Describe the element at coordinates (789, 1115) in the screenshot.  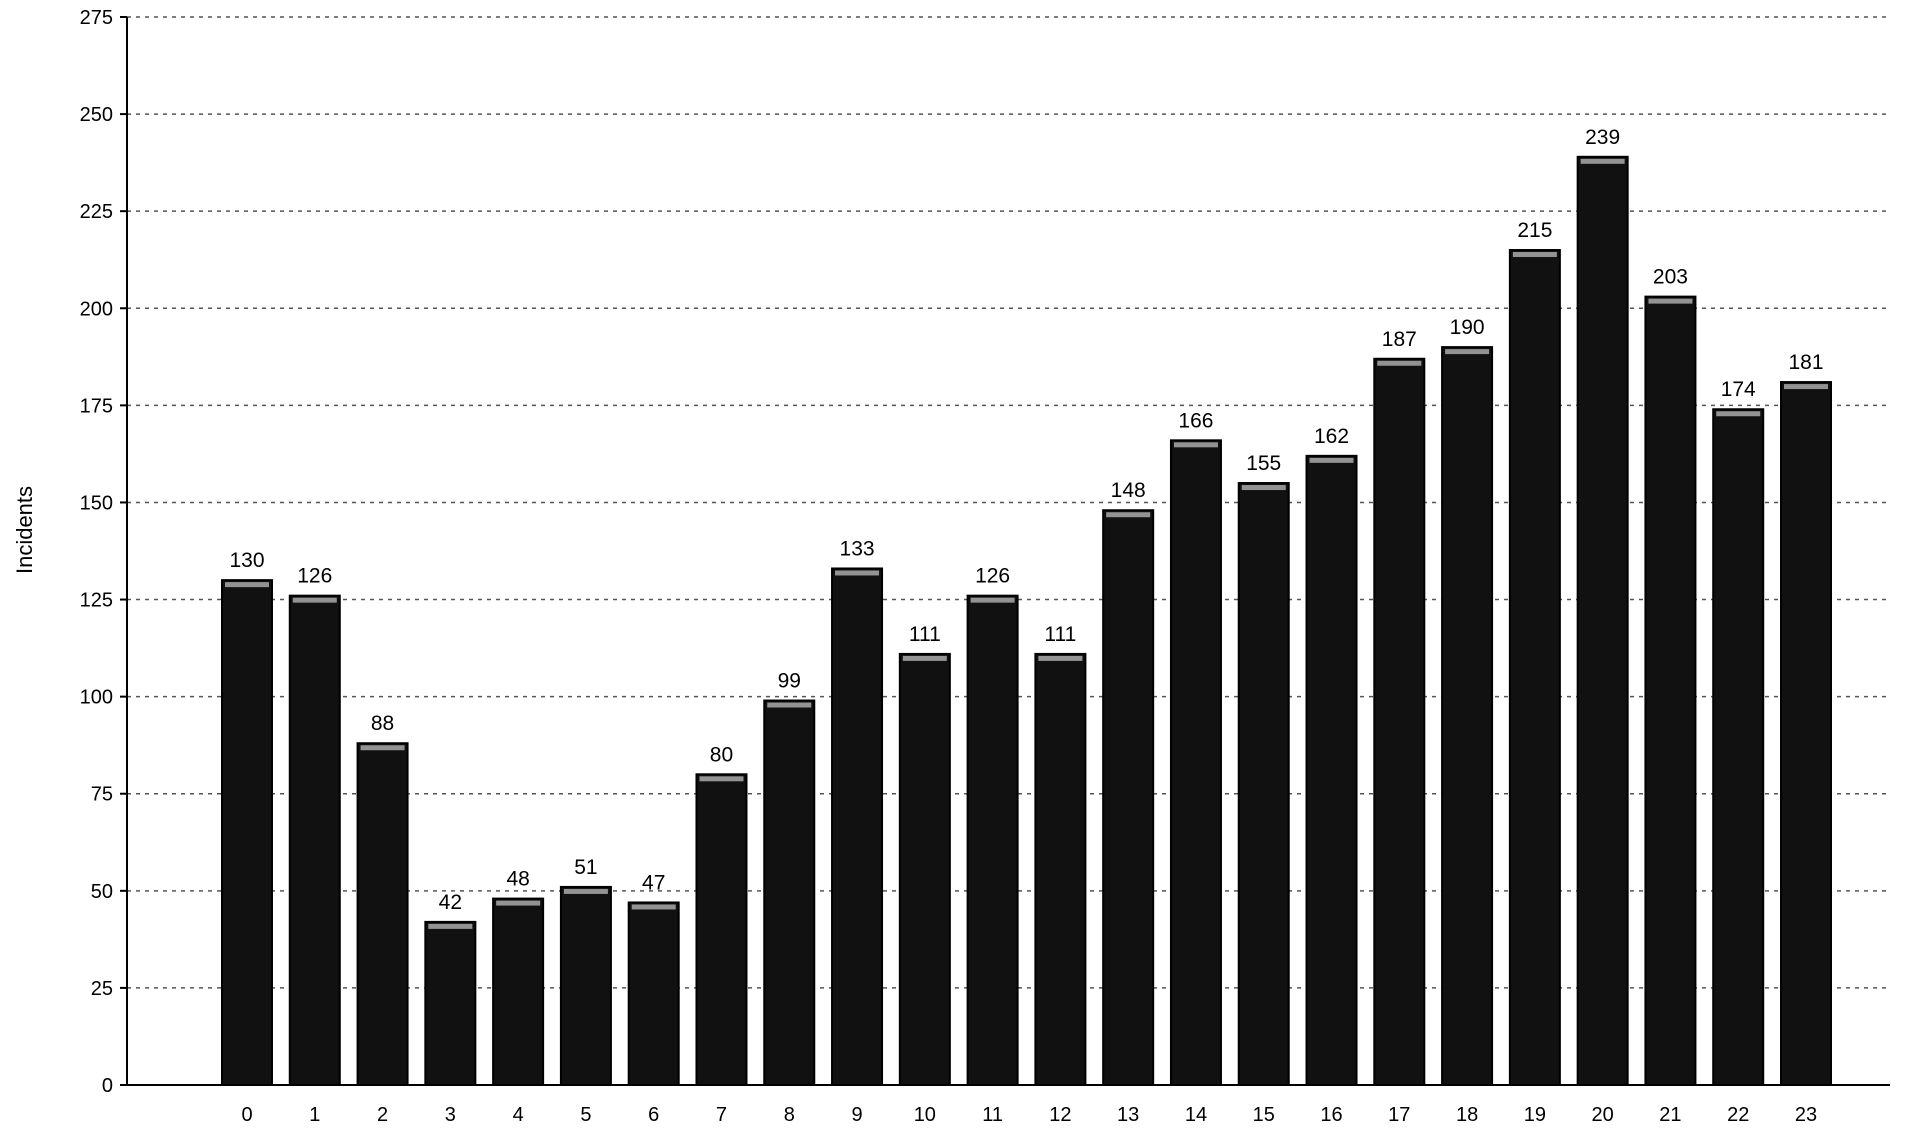
I see `x-tick-label: 8` at that location.